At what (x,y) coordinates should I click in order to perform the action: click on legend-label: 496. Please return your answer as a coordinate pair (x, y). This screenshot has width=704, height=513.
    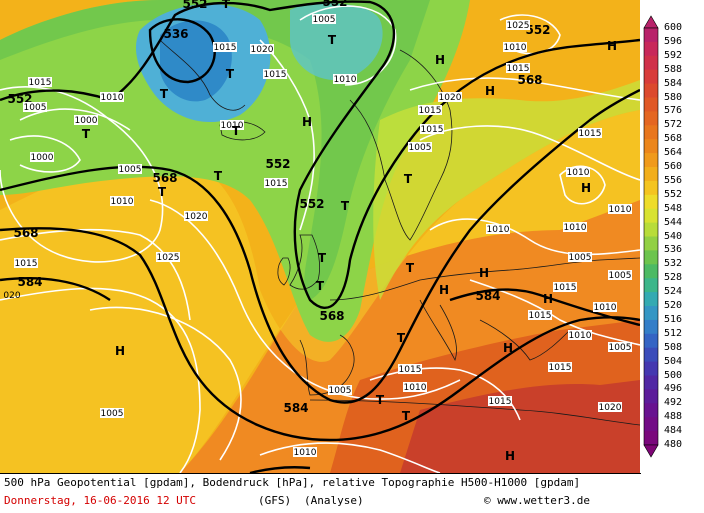
    Looking at the image, I should click on (673, 389).